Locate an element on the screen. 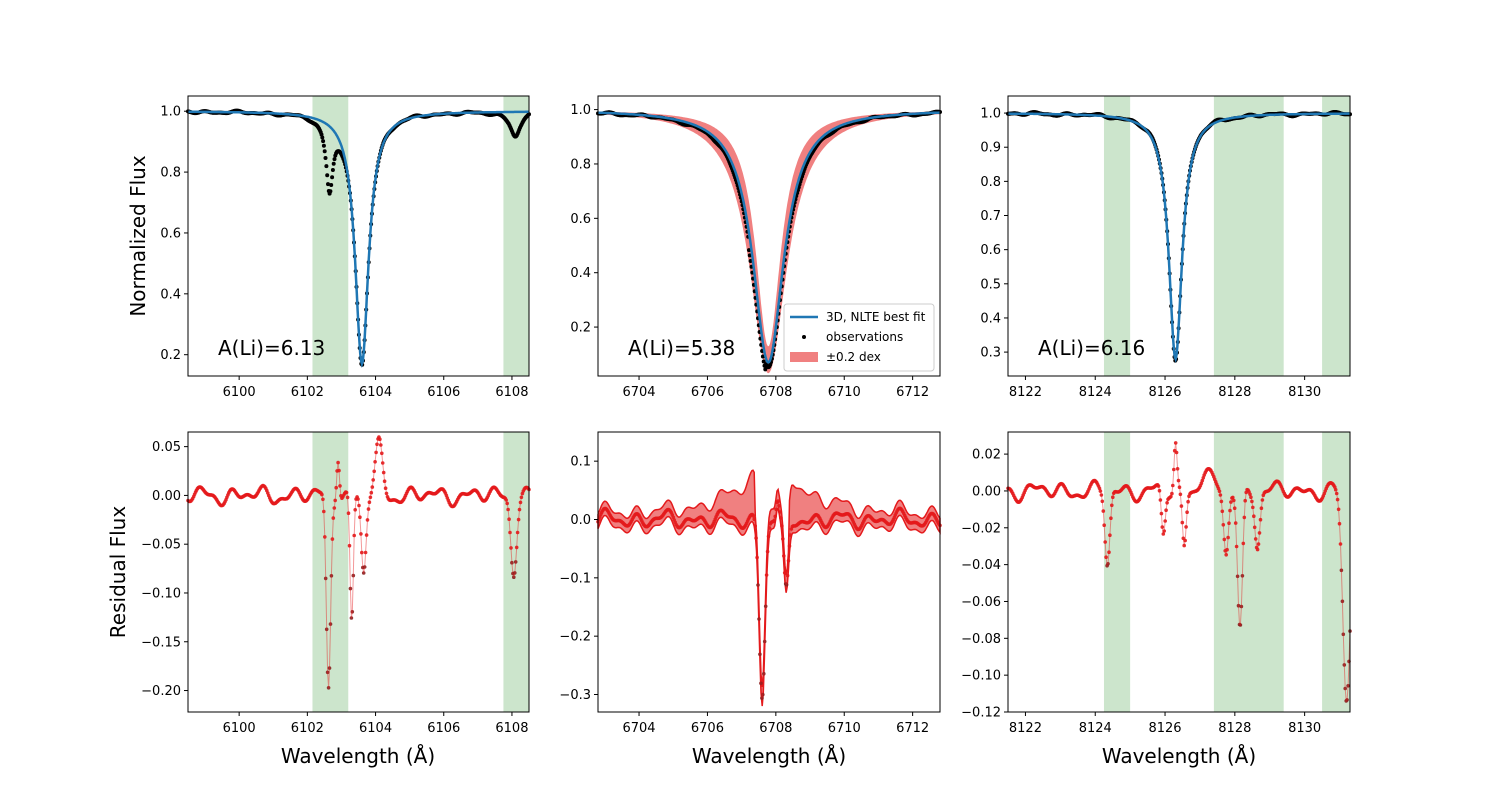 The height and width of the screenshot is (800, 1500). legend-band-label: ±0.2 dex is located at coordinates (853, 357).